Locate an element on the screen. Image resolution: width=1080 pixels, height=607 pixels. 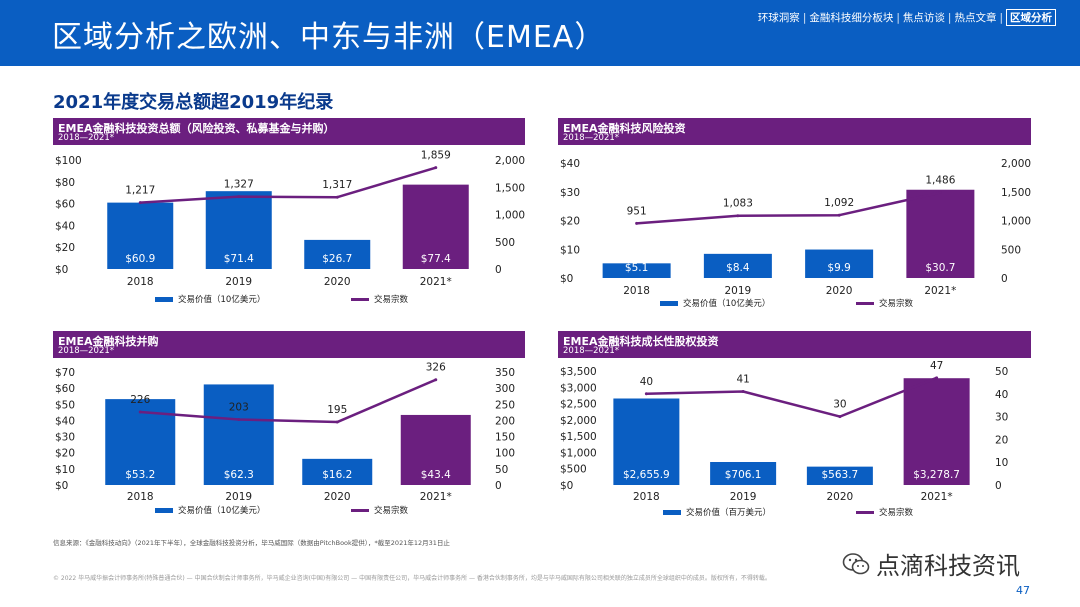
bar-data-label: $706.1 is located at coordinates (743, 475).